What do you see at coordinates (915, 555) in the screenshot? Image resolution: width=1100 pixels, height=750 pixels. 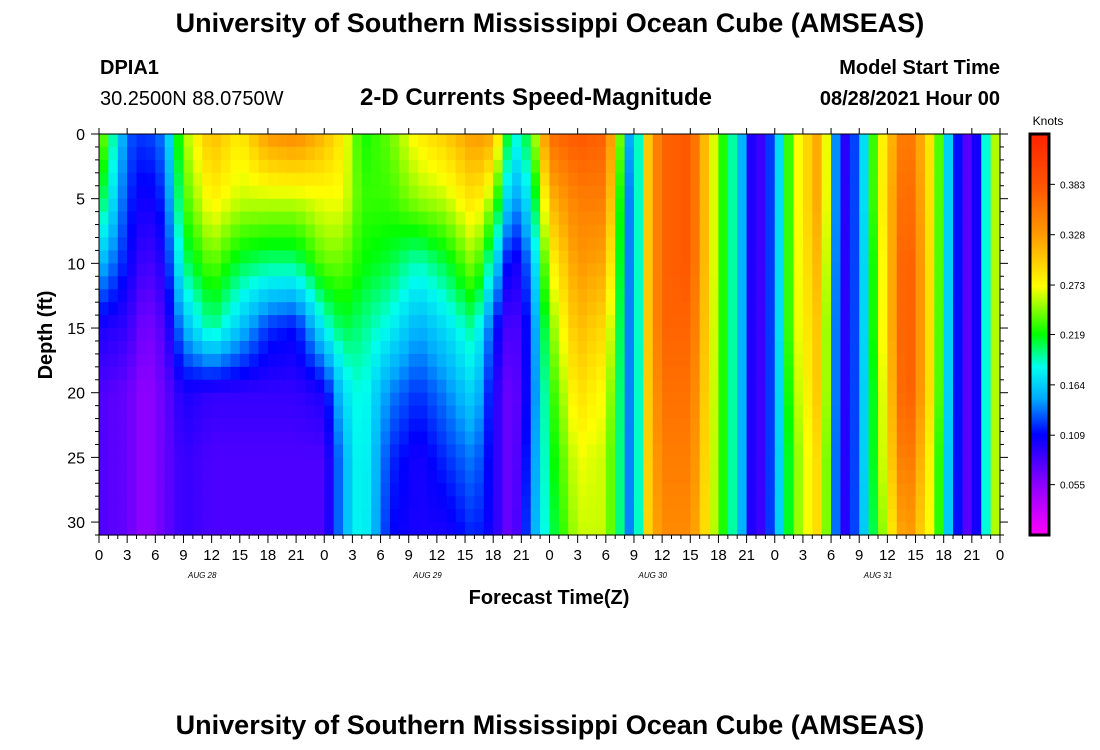 I see `x-tick-label: 15` at bounding box center [915, 555].